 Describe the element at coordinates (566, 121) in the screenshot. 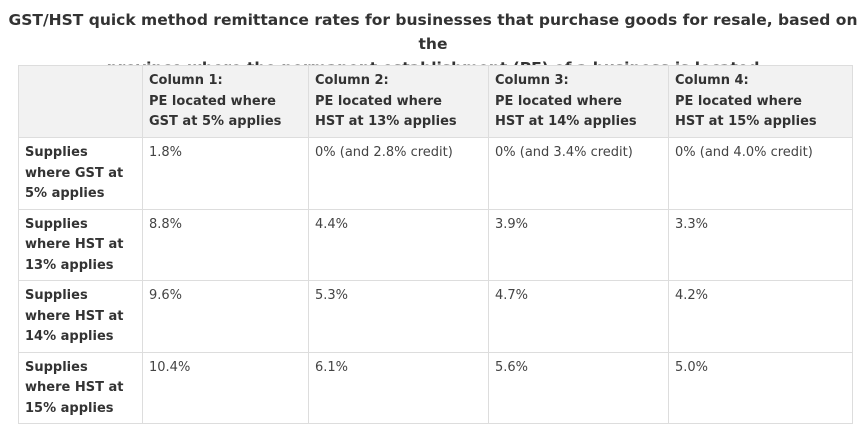

I see `column-desc: HST at 14% applies` at that location.